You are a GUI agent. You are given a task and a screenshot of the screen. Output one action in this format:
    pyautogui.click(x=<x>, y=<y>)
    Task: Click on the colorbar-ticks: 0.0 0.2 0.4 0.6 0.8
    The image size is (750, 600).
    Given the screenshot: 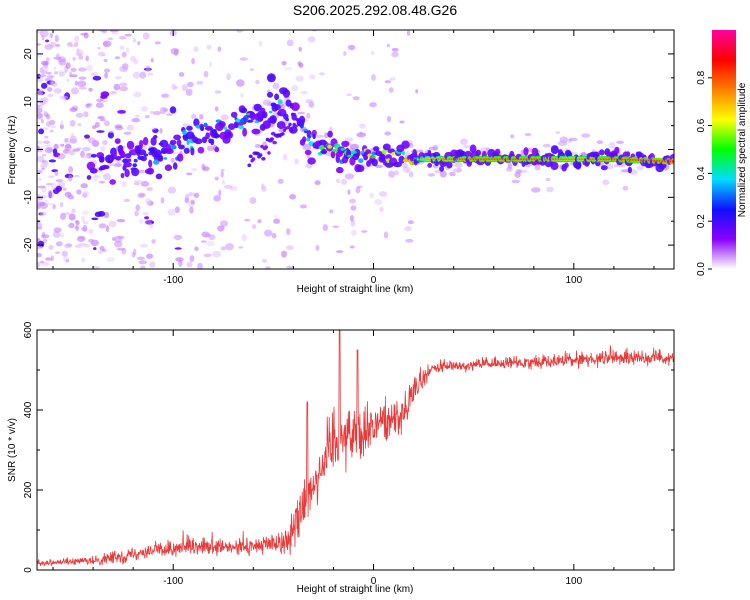 What is the action you would take?
    pyautogui.click(x=704, y=173)
    